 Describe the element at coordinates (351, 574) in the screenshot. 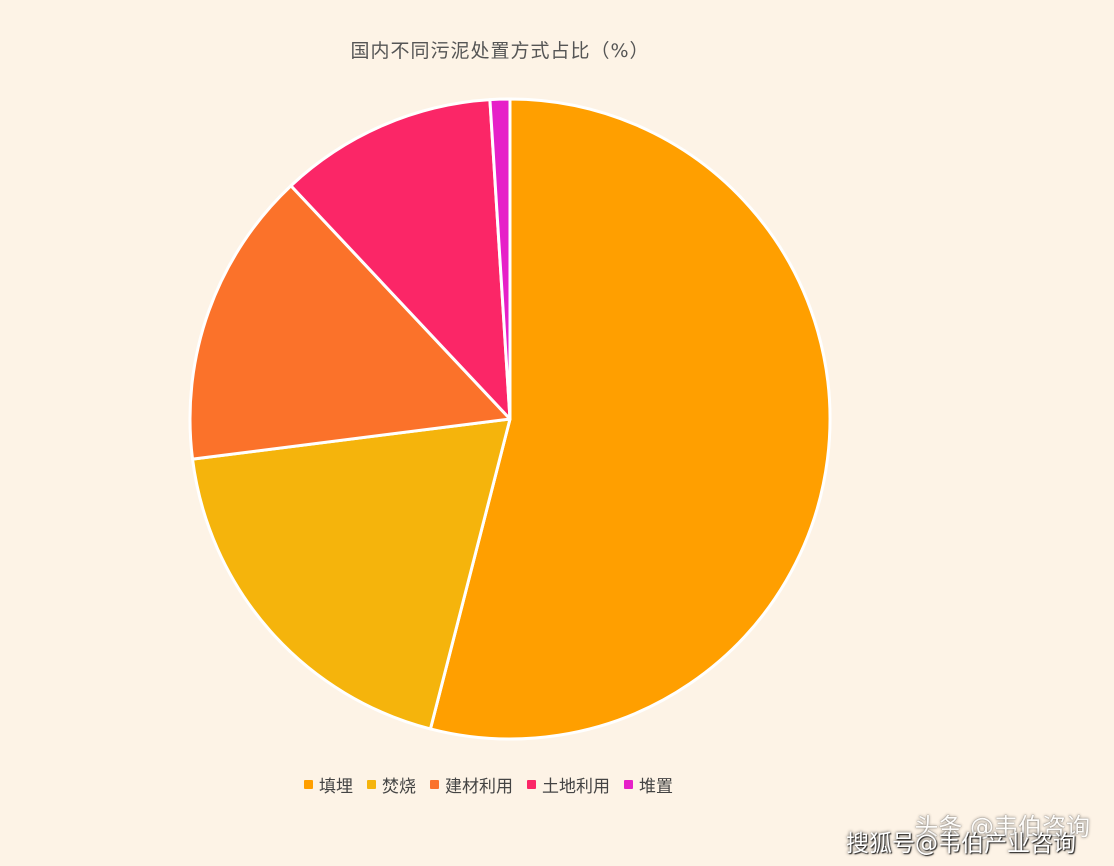

I see `pie-slice-incineration` at that location.